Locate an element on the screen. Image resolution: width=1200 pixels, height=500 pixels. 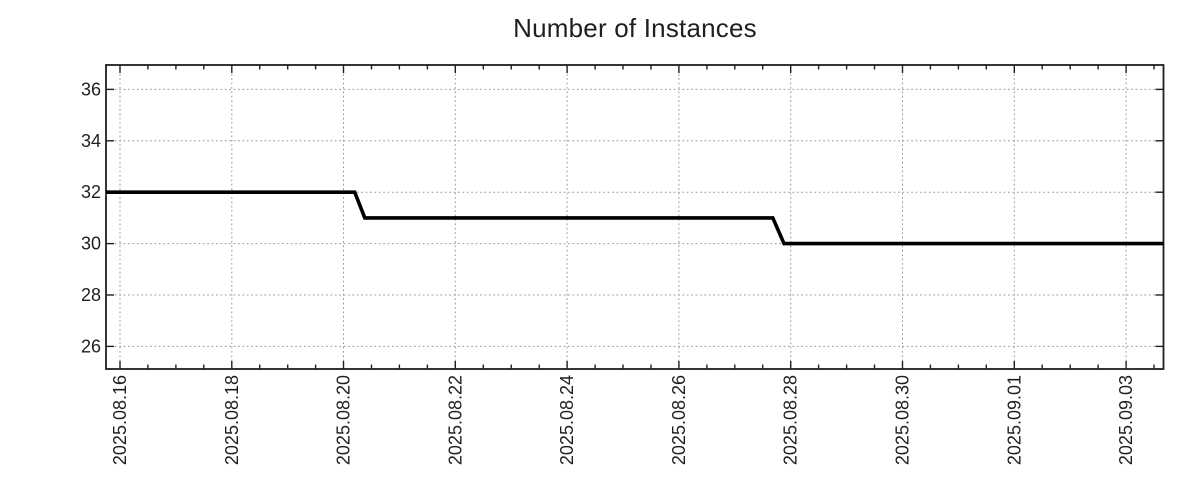
x-tick-label: 2025.08.30 is located at coordinates (903, 420).